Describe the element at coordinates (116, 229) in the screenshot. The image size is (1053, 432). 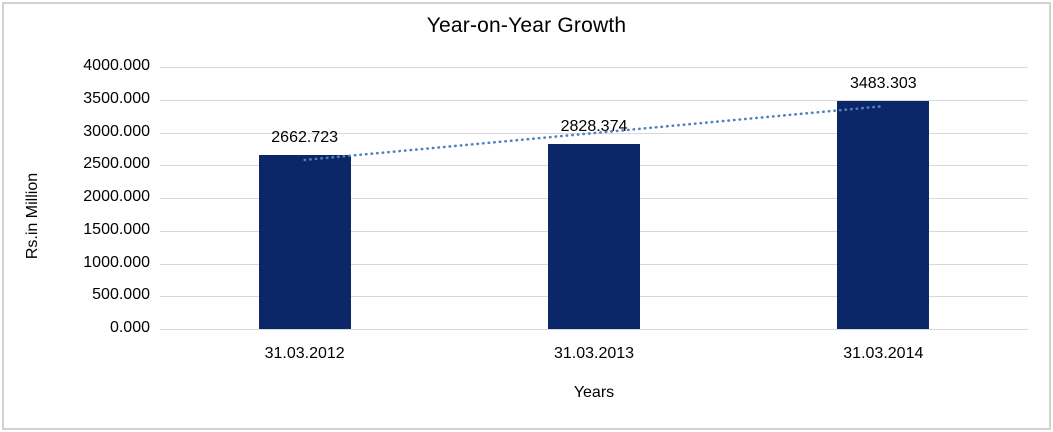
I see `y-tick-label: 1500.000` at that location.